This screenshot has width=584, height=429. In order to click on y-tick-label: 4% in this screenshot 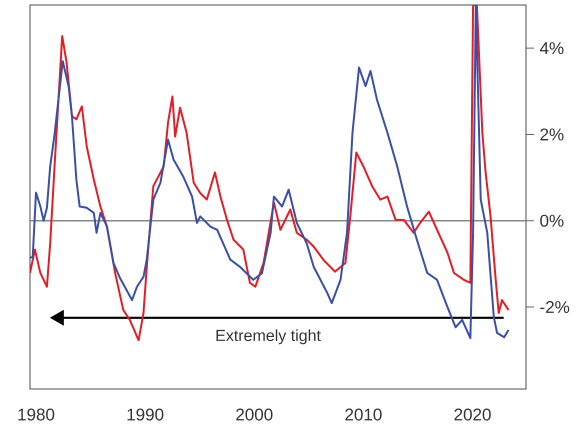, I will do `click(552, 48)`.